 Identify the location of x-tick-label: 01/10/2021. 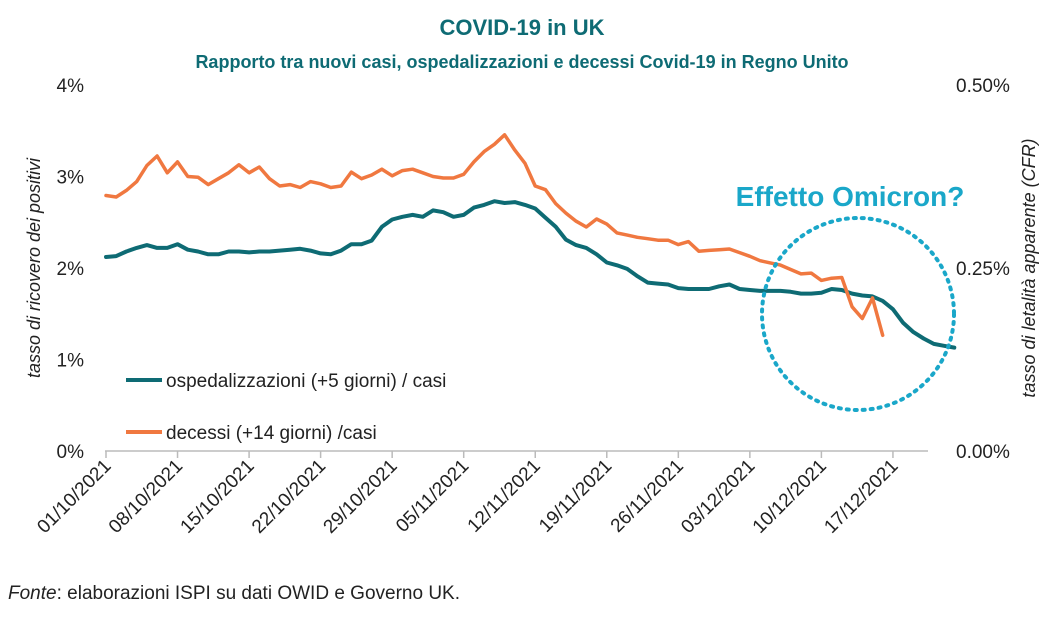
(74, 497).